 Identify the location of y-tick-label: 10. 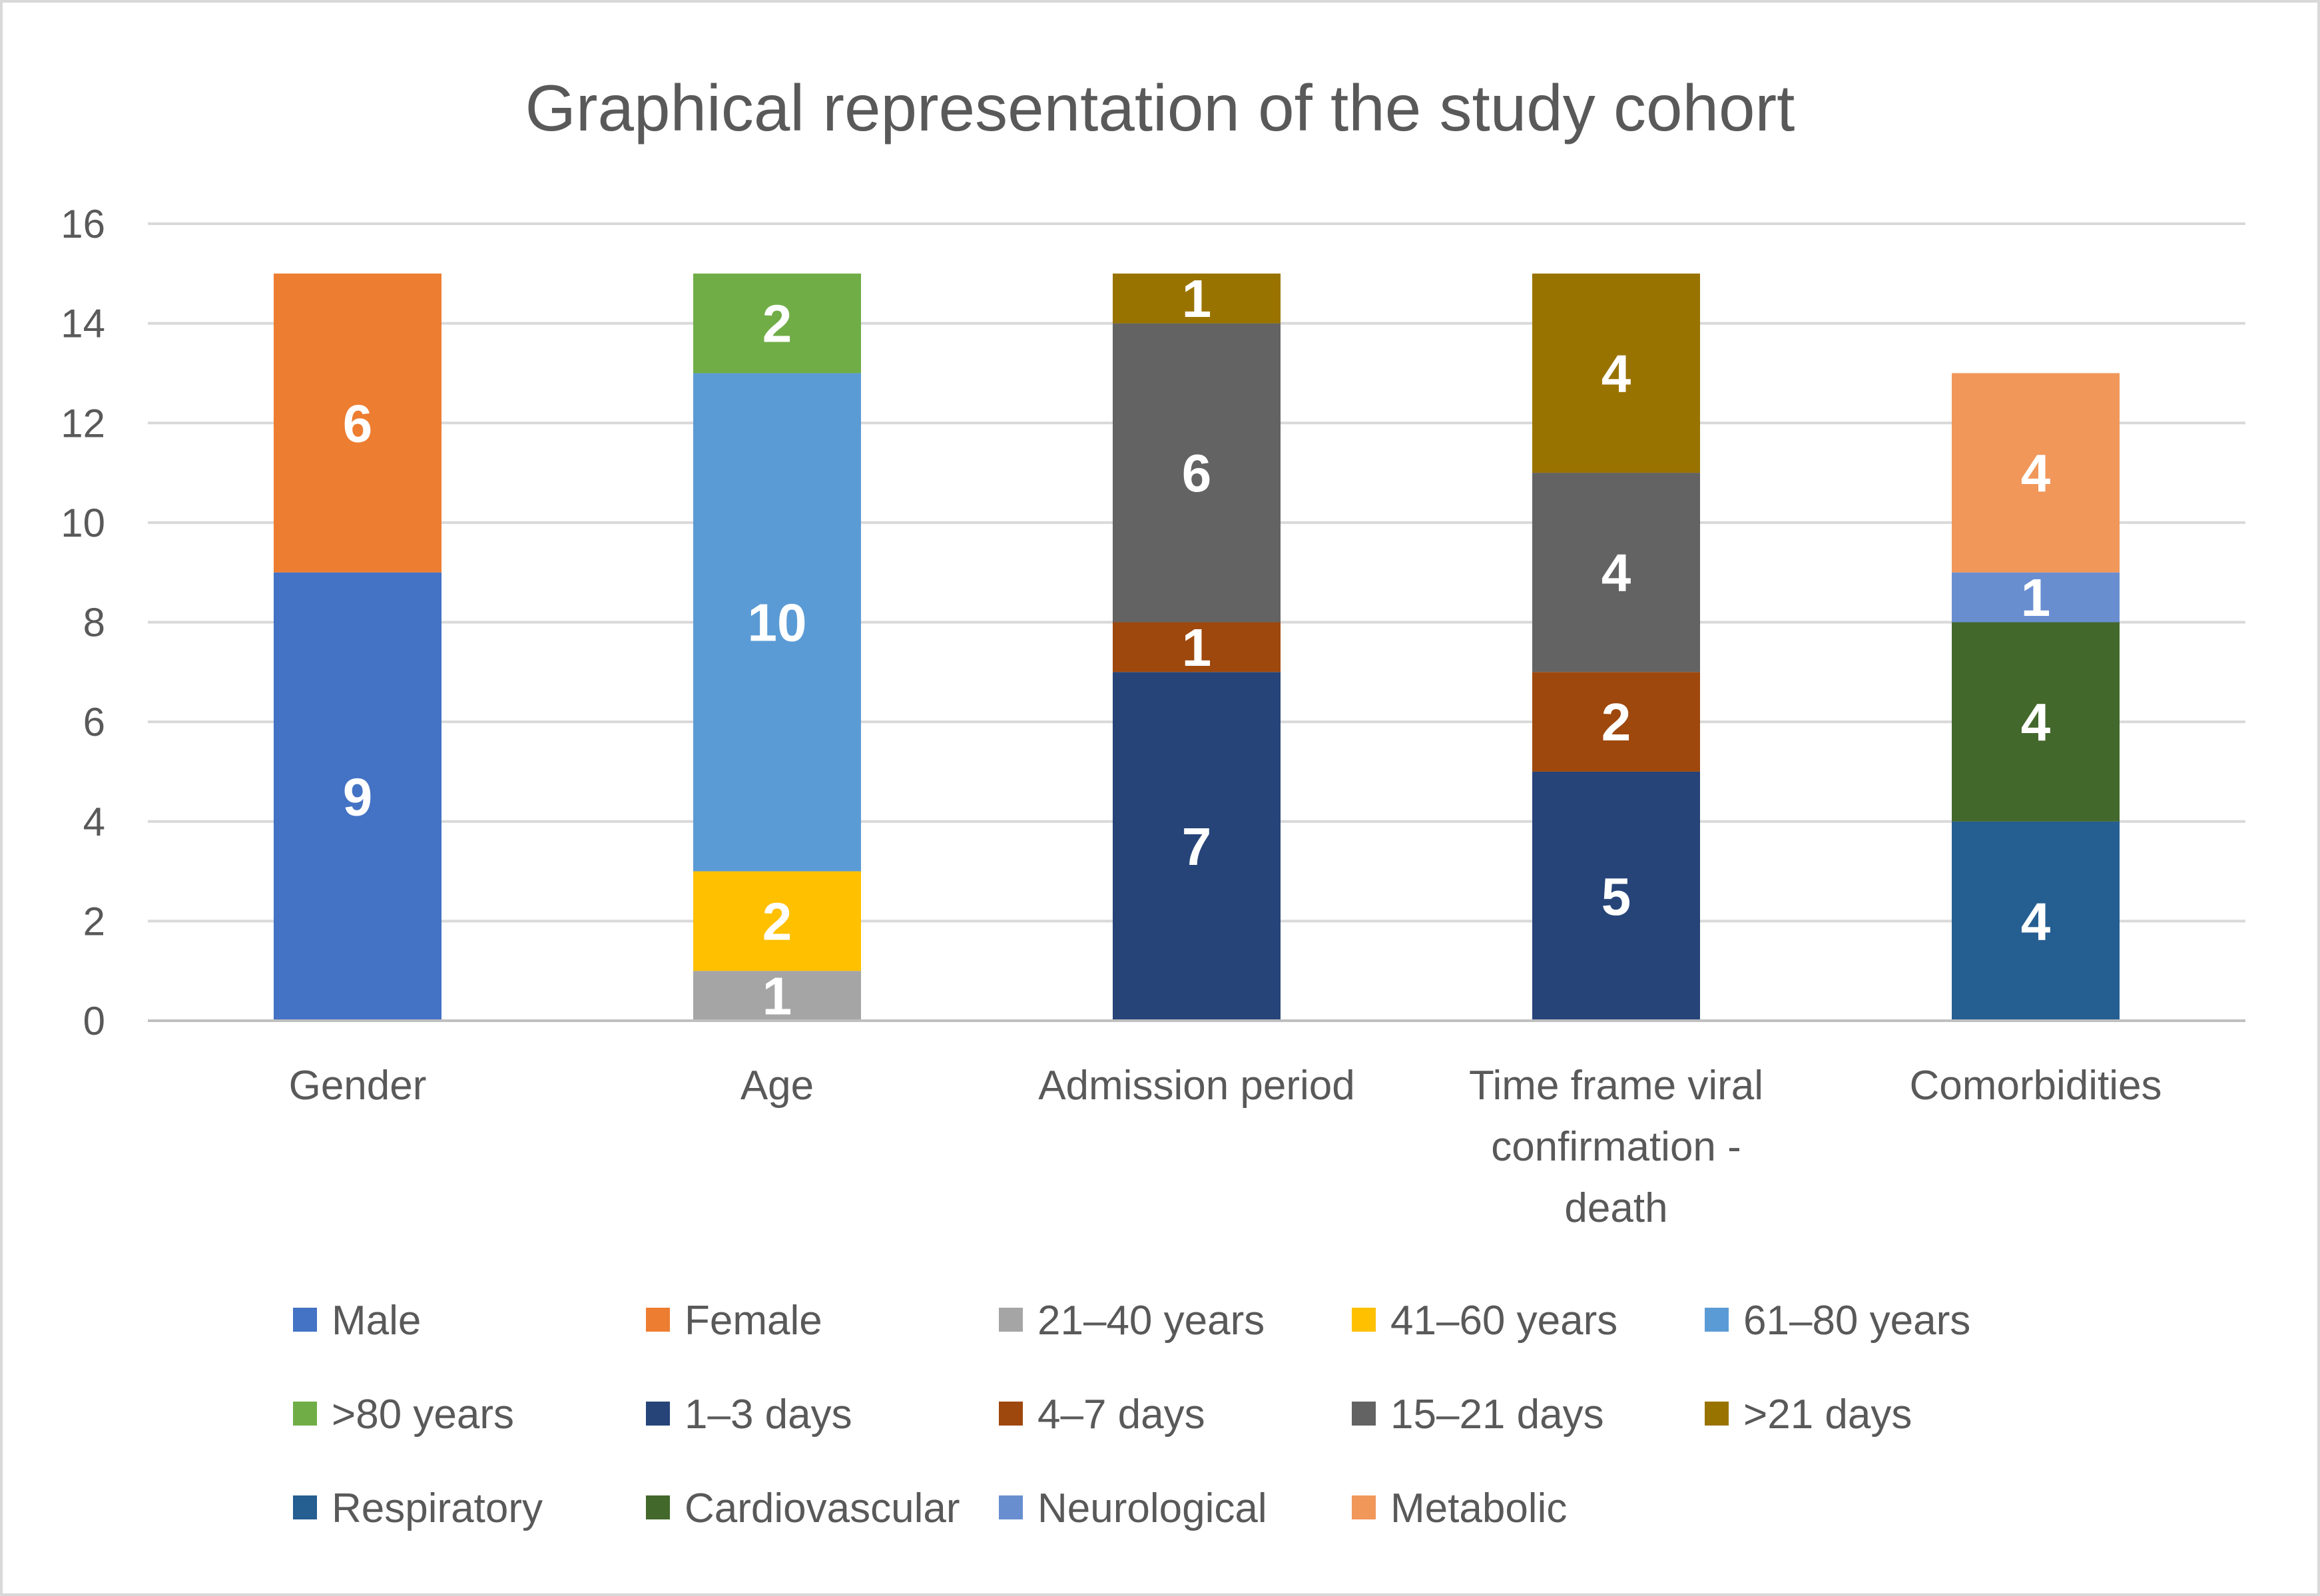
(83, 523).